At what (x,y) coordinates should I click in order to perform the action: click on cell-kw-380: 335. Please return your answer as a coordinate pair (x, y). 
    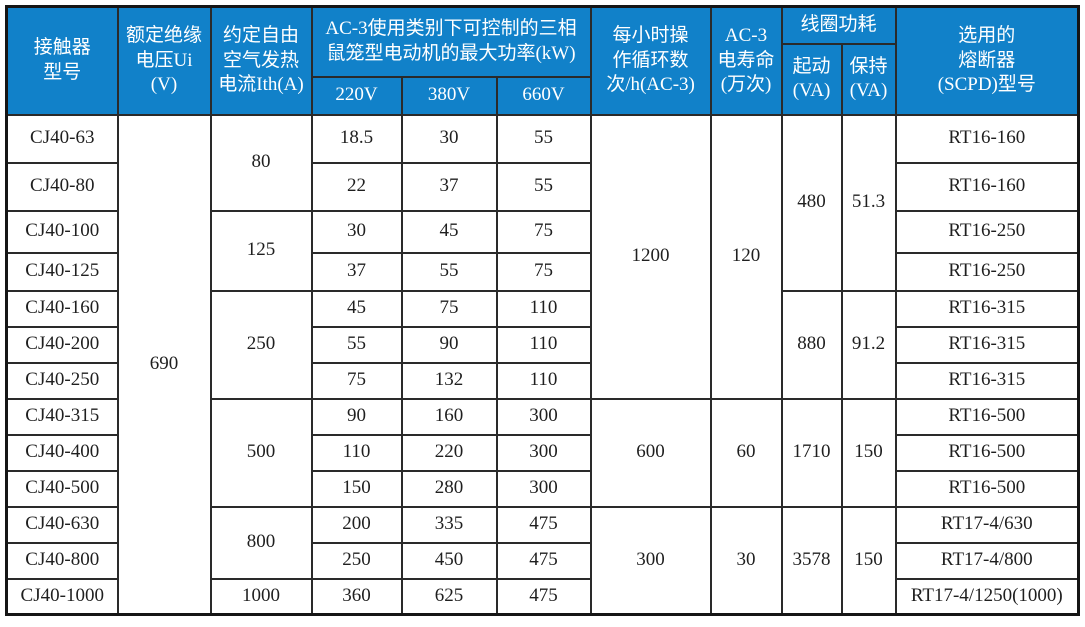
    Looking at the image, I should click on (449, 524).